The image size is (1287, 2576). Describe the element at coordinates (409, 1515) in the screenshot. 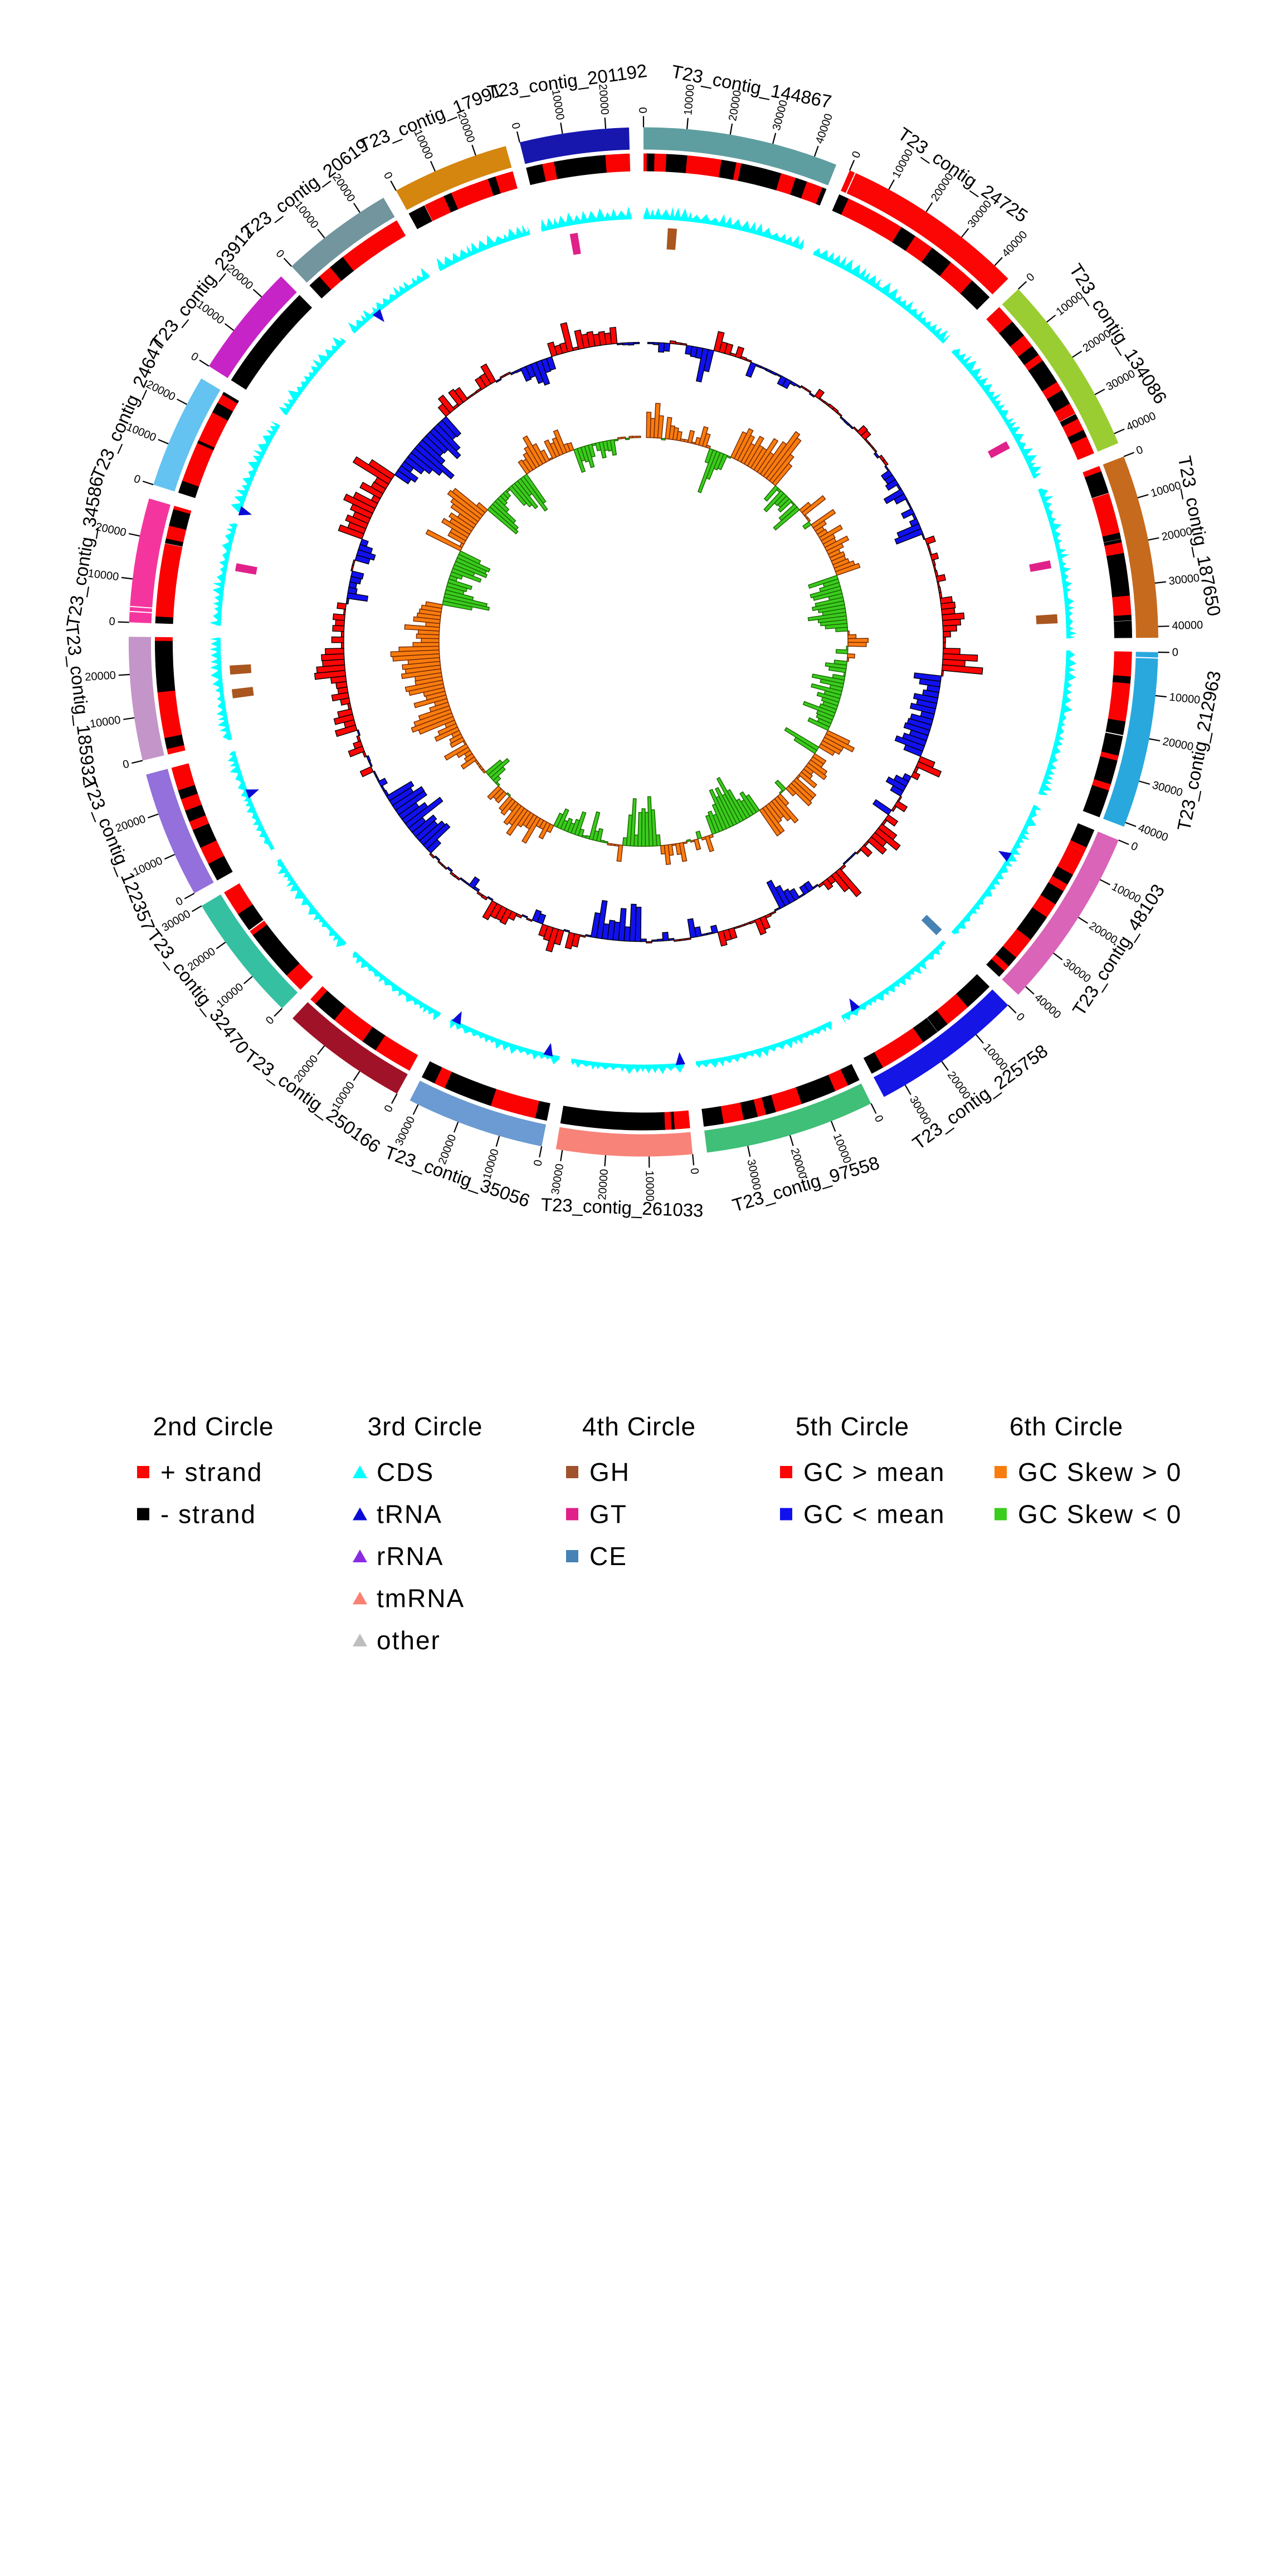

I see `svg-text: tRNA` at that location.